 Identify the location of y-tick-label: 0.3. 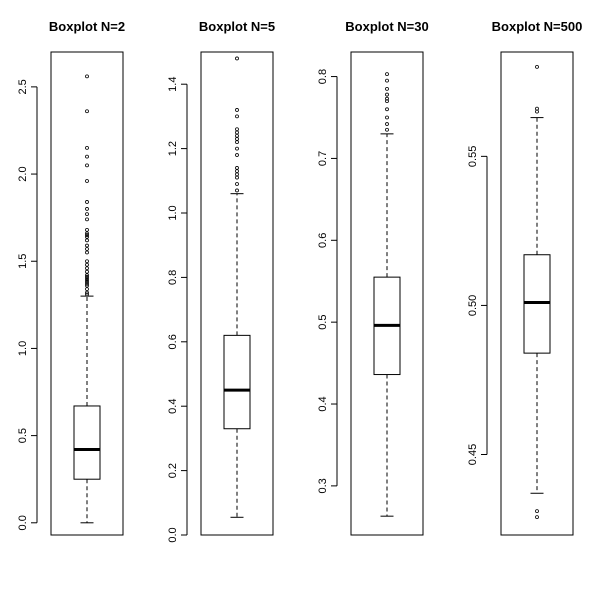
(323, 485).